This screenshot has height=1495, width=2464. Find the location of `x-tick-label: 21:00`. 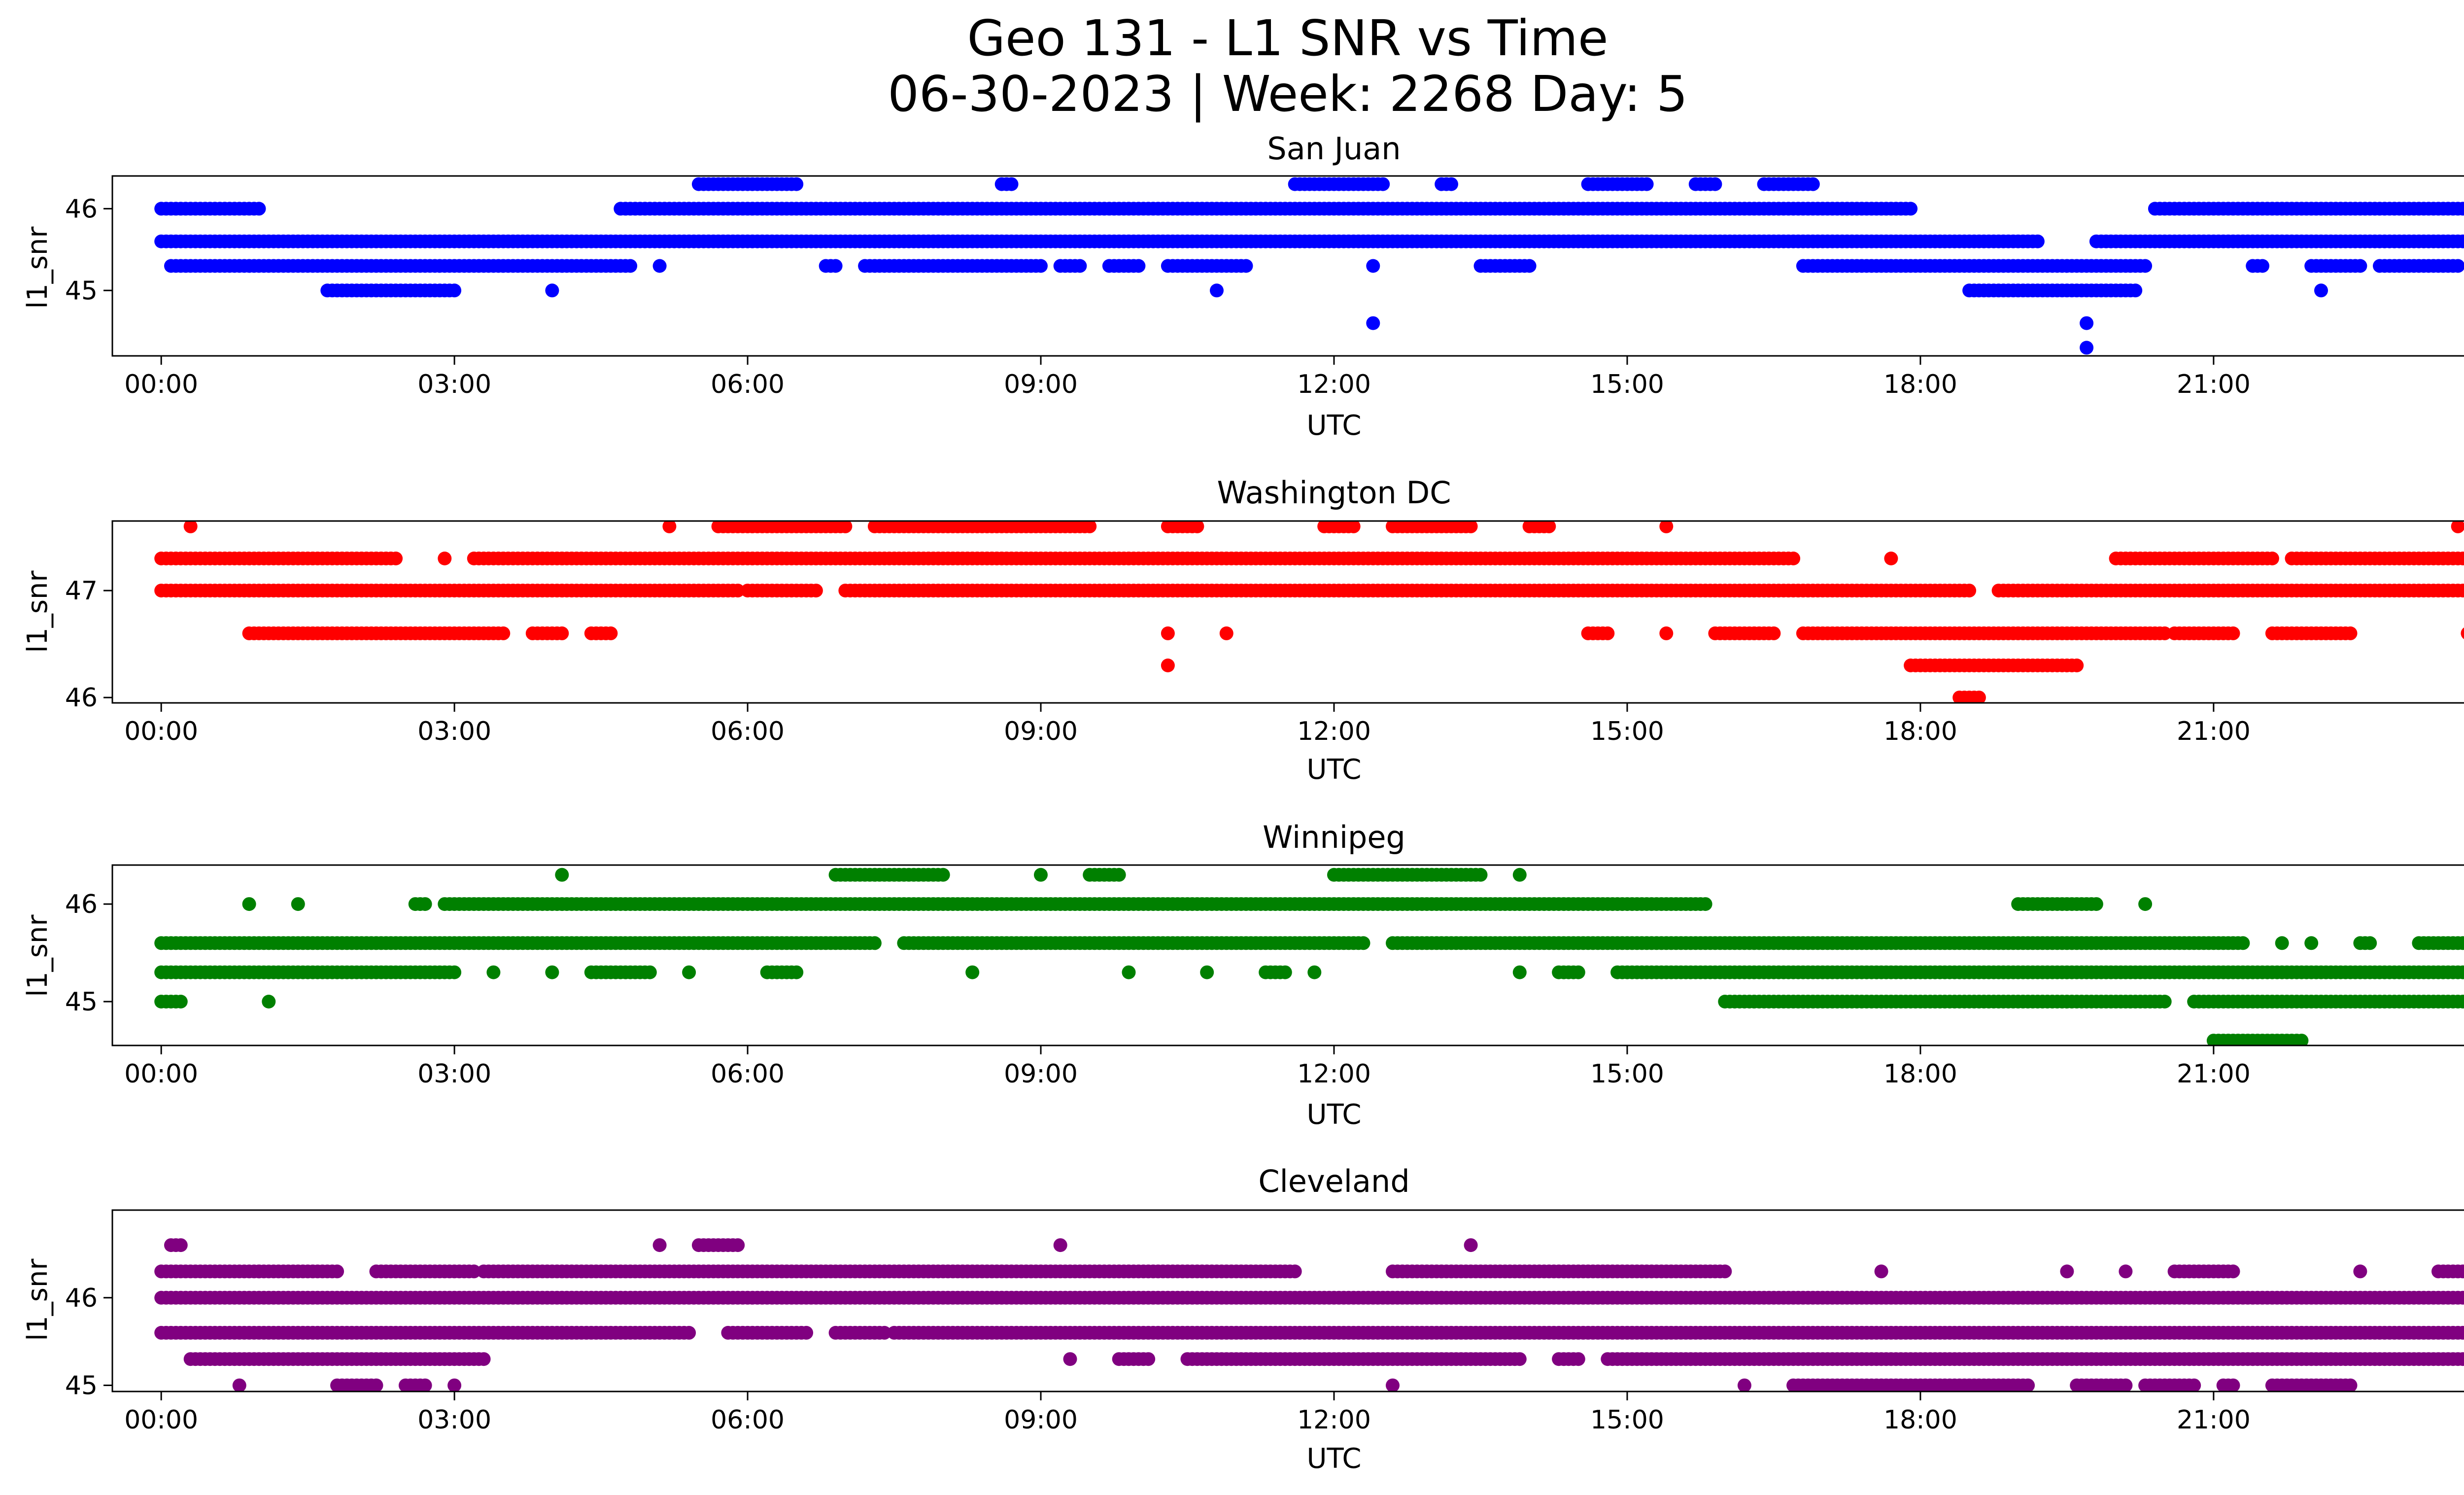

x-tick-label: 21:00 is located at coordinates (2214, 731).